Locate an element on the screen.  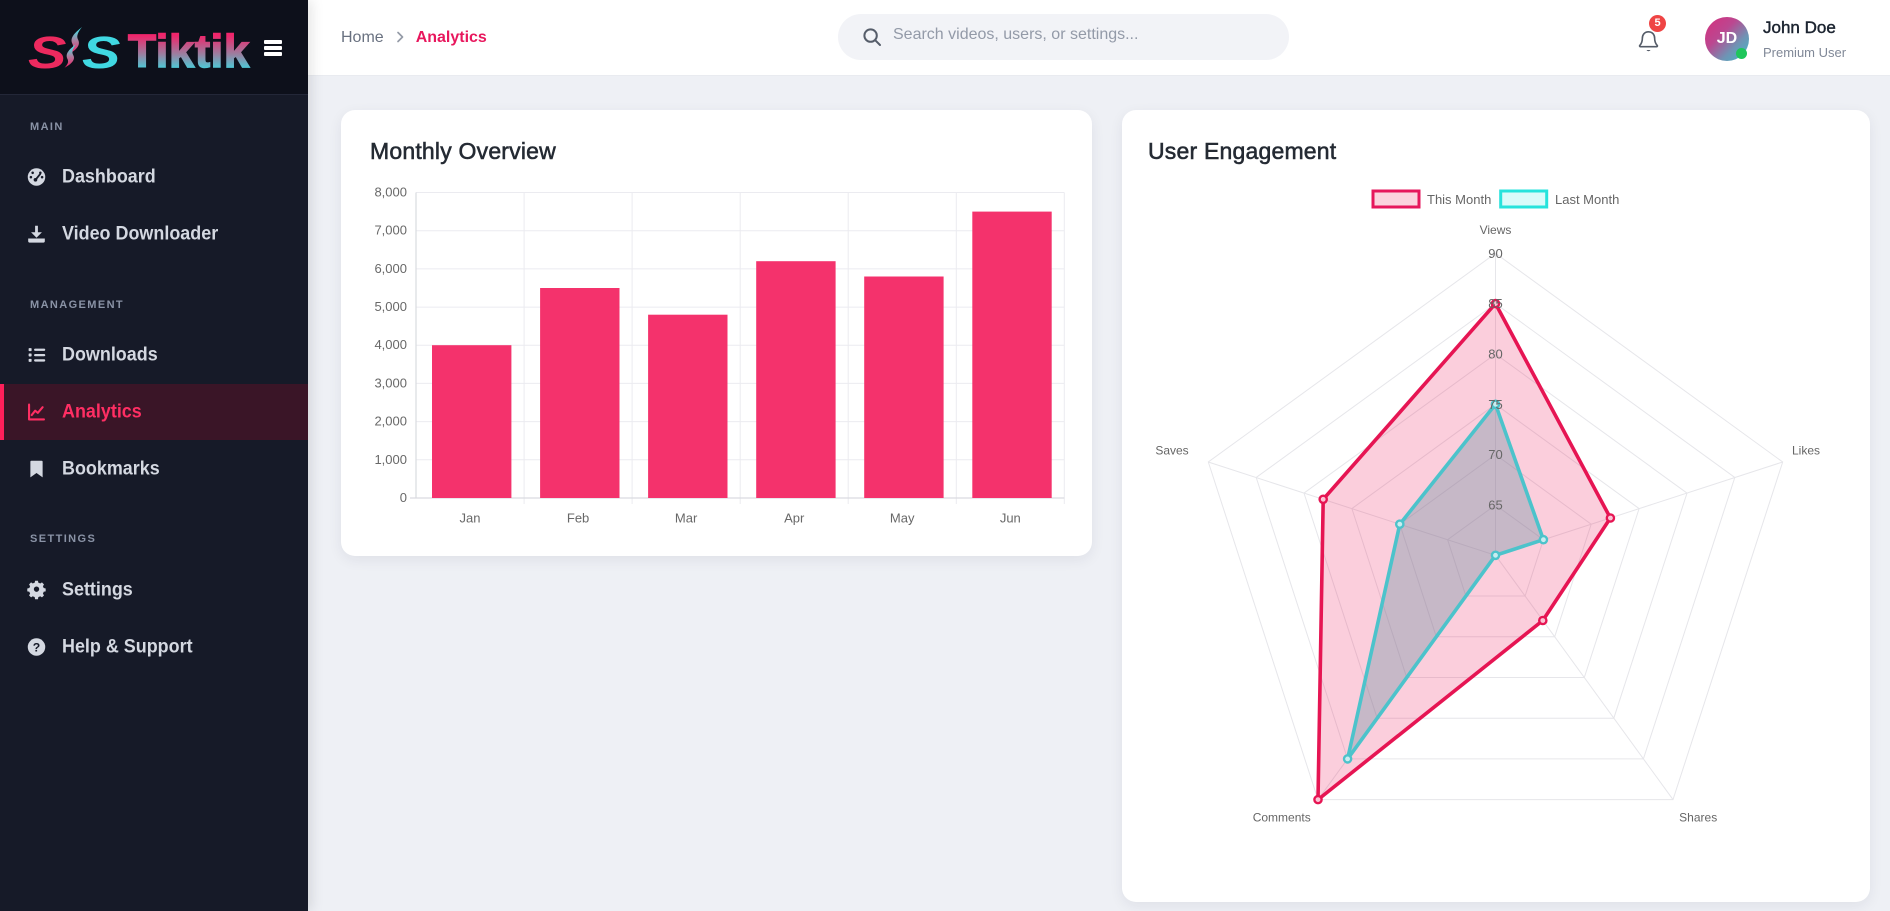
svg-text: Tiktik is located at coordinates (189, 49).